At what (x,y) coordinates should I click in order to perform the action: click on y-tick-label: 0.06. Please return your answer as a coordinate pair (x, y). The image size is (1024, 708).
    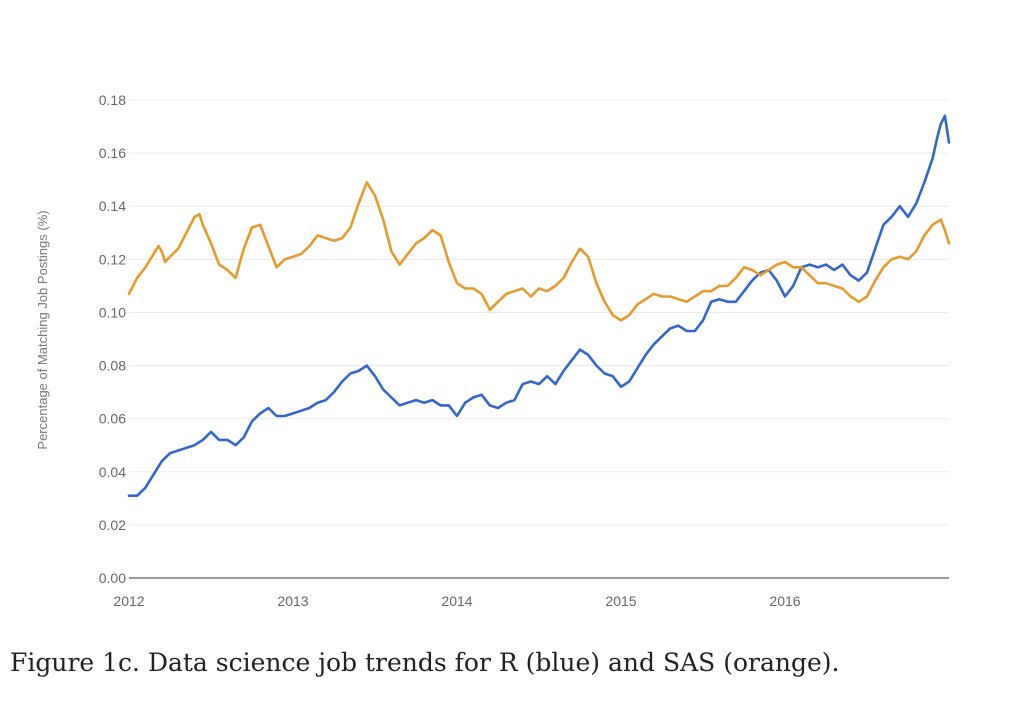
    Looking at the image, I should click on (112, 419).